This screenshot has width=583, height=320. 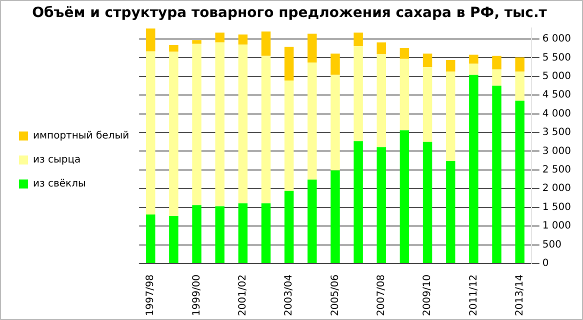 I want to click on y-tick-label: 1 500, so click(x=557, y=207).